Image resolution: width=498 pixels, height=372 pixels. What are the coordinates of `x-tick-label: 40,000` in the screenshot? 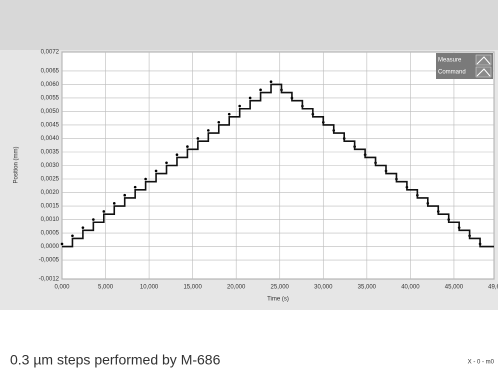 It's located at (410, 288).